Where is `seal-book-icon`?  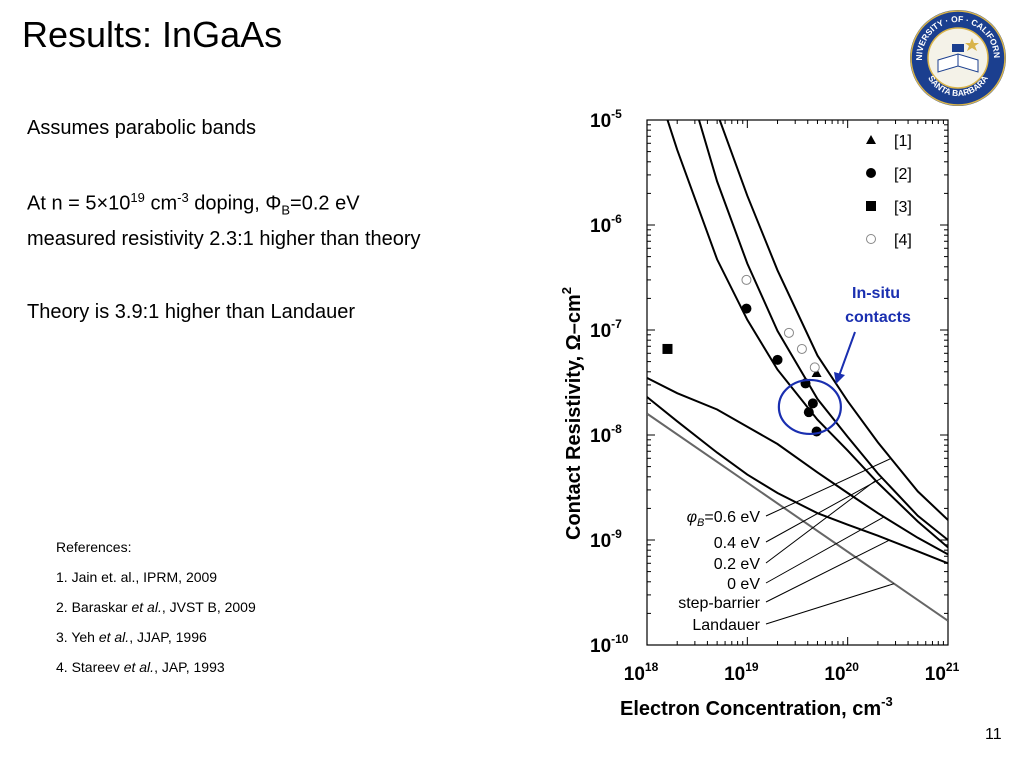 seal-book-icon is located at coordinates (958, 55).